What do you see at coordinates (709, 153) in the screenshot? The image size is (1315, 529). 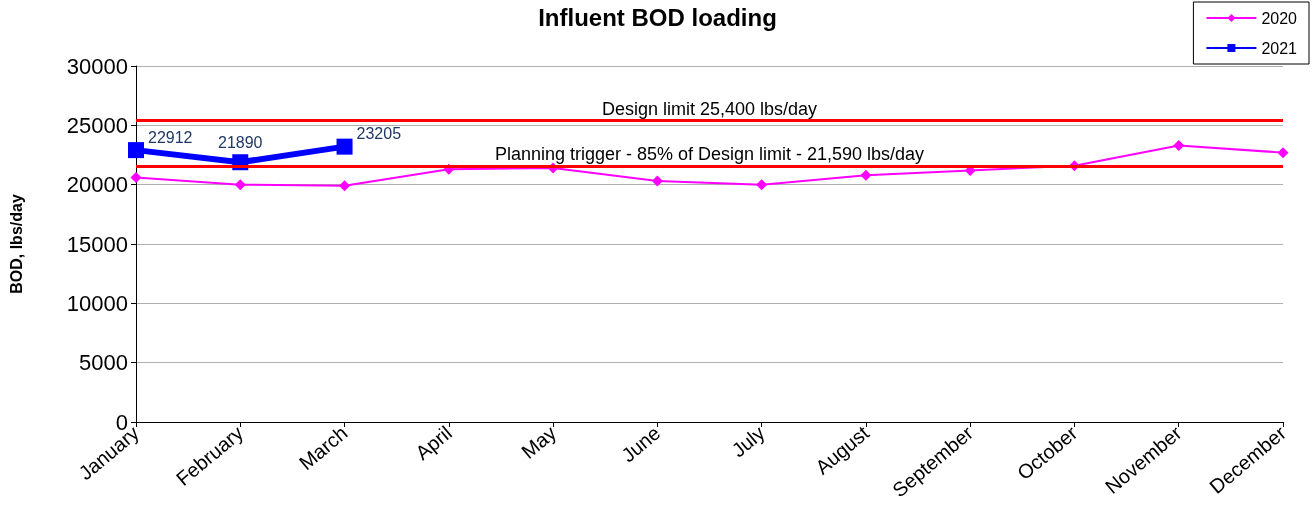 I see `ref-line-label: Planning trigger - 85% of Design limit - 21,590 lbs/day` at bounding box center [709, 153].